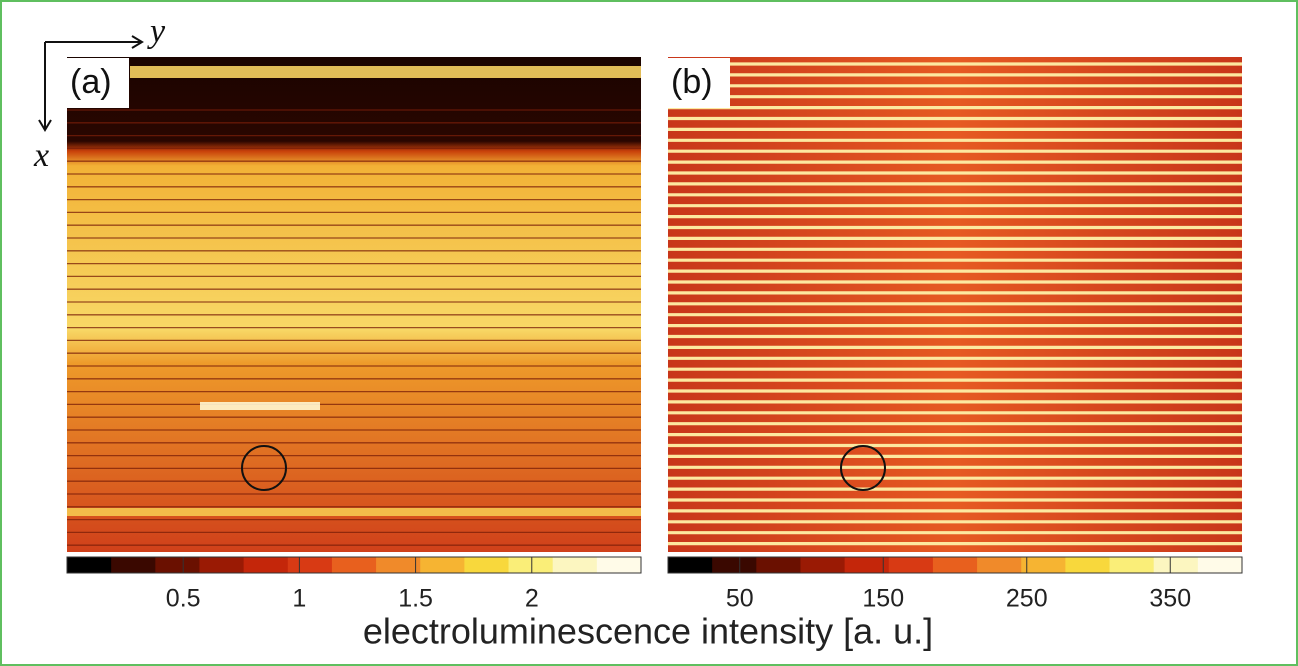  Describe the element at coordinates (1170, 599) in the screenshot. I see `colorbar-tick-label: 350` at that location.